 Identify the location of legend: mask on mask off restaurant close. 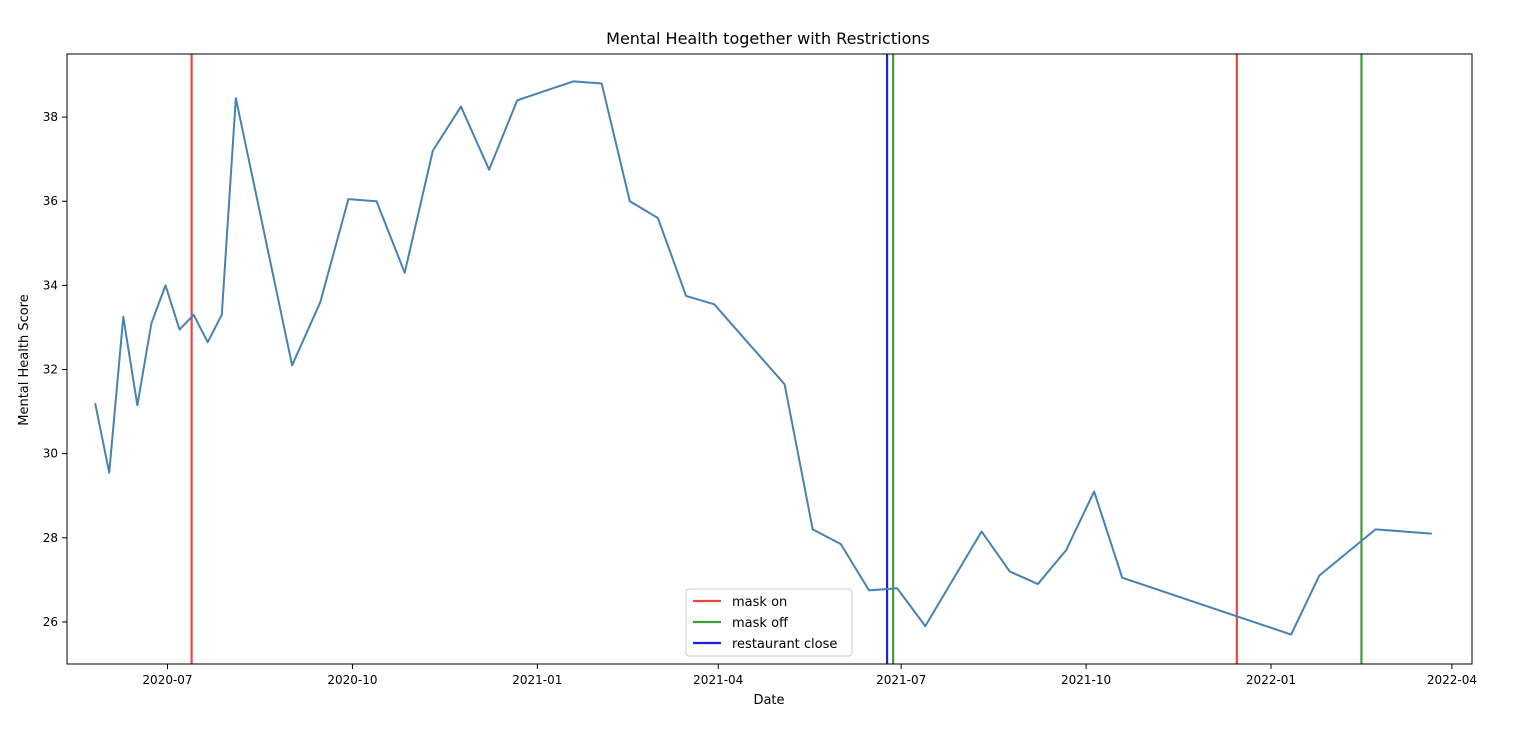
(769, 622).